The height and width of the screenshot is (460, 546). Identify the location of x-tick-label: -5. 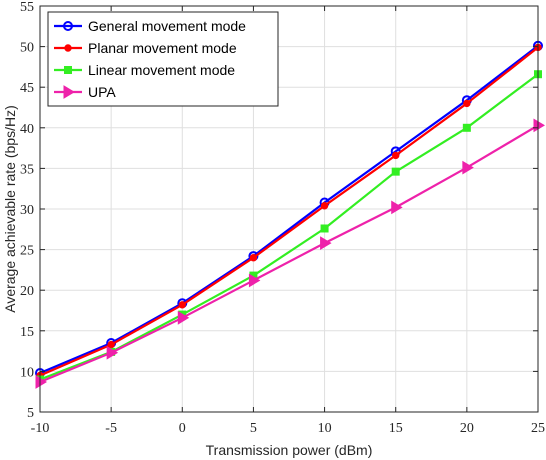
(111, 428).